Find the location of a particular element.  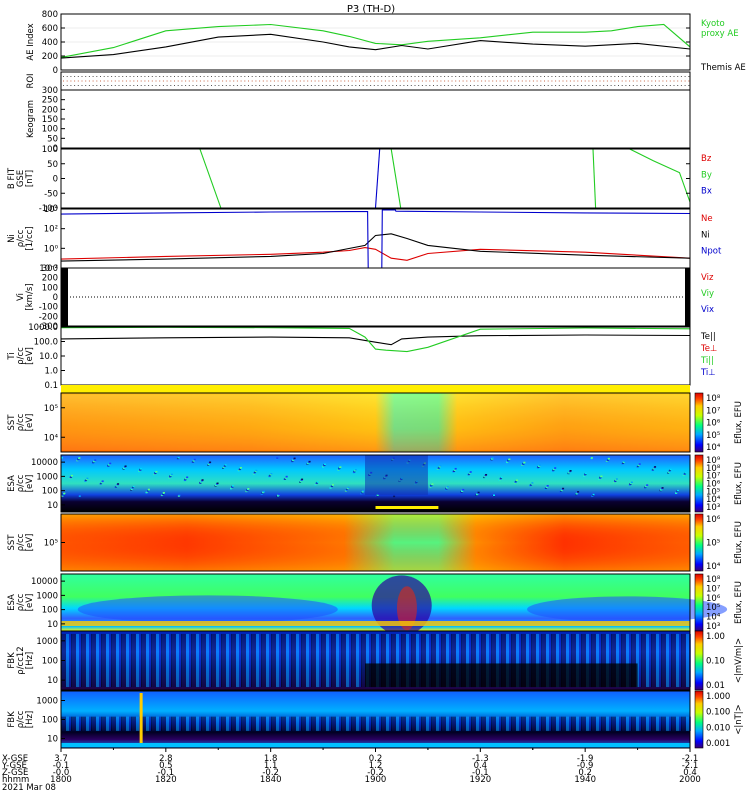

legend-label: Bz is located at coordinates (706, 159).